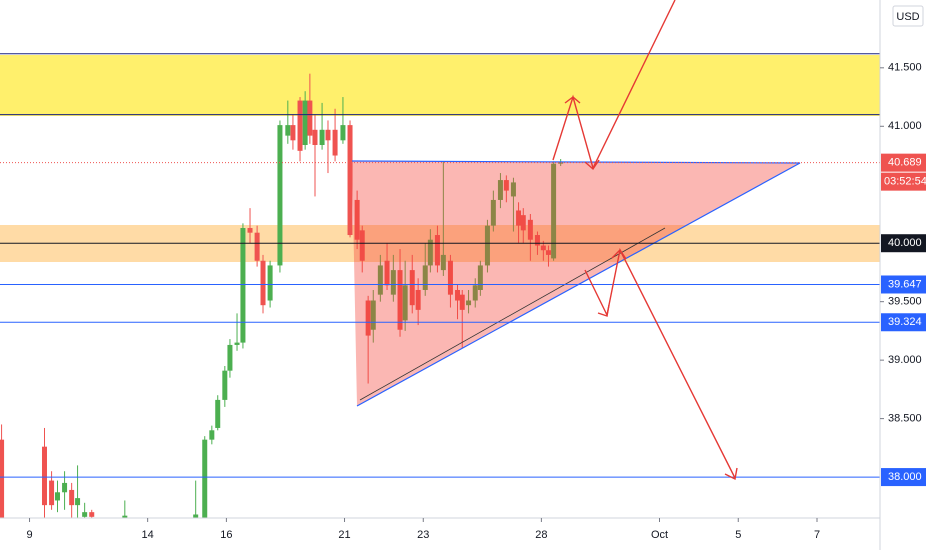 Image resolution: width=932 pixels, height=550 pixels. Describe the element at coordinates (344, 535) in the screenshot. I see `x-tick-label: 21` at that location.